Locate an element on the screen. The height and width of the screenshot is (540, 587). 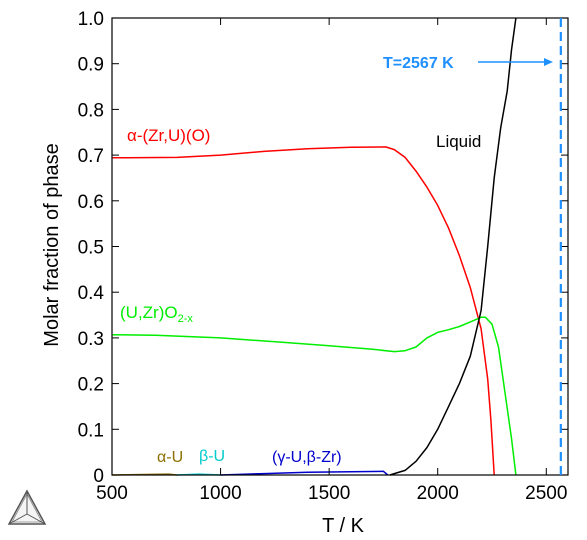
y-tick-label: 0.4 is located at coordinates (91, 293).